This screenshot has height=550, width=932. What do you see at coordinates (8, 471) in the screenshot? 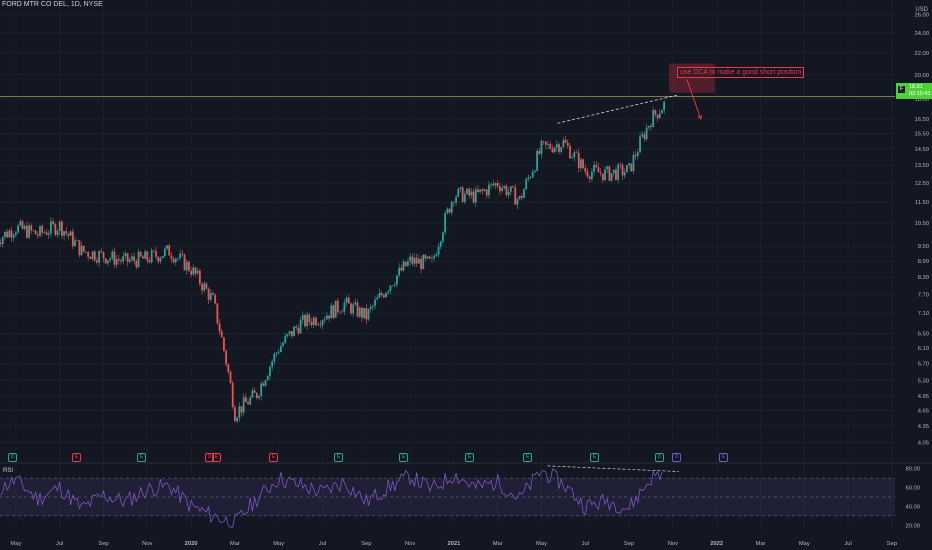
I see `rsi-label: RSI` at bounding box center [8, 471].